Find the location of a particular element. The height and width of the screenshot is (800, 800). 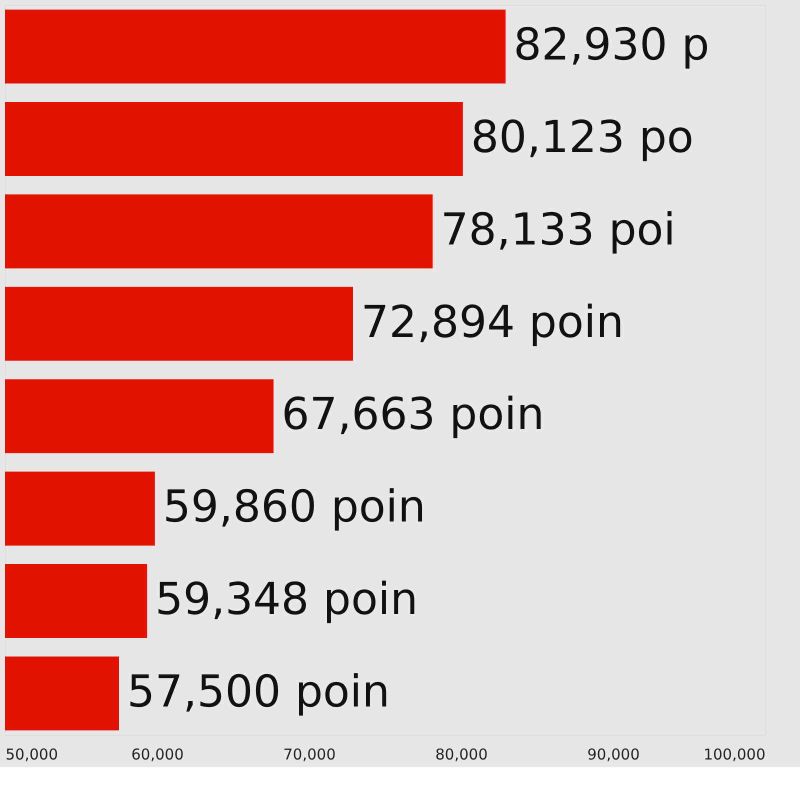

x-tick-label: 70,000 is located at coordinates (309, 755).